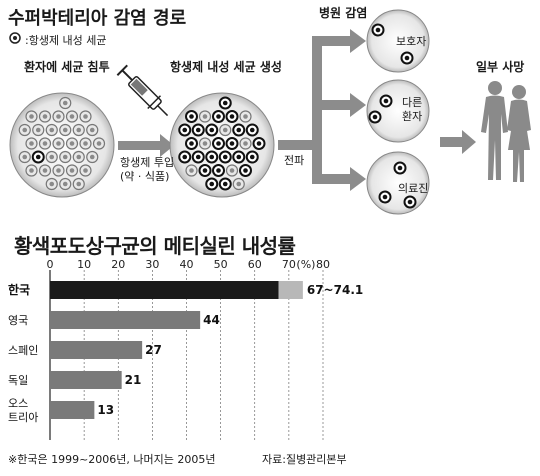 This screenshot has height=476, width=540. What do you see at coordinates (155, 246) in the screenshot?
I see `chart-title: 황색포도상구균의 메티실린 내성률` at bounding box center [155, 246].